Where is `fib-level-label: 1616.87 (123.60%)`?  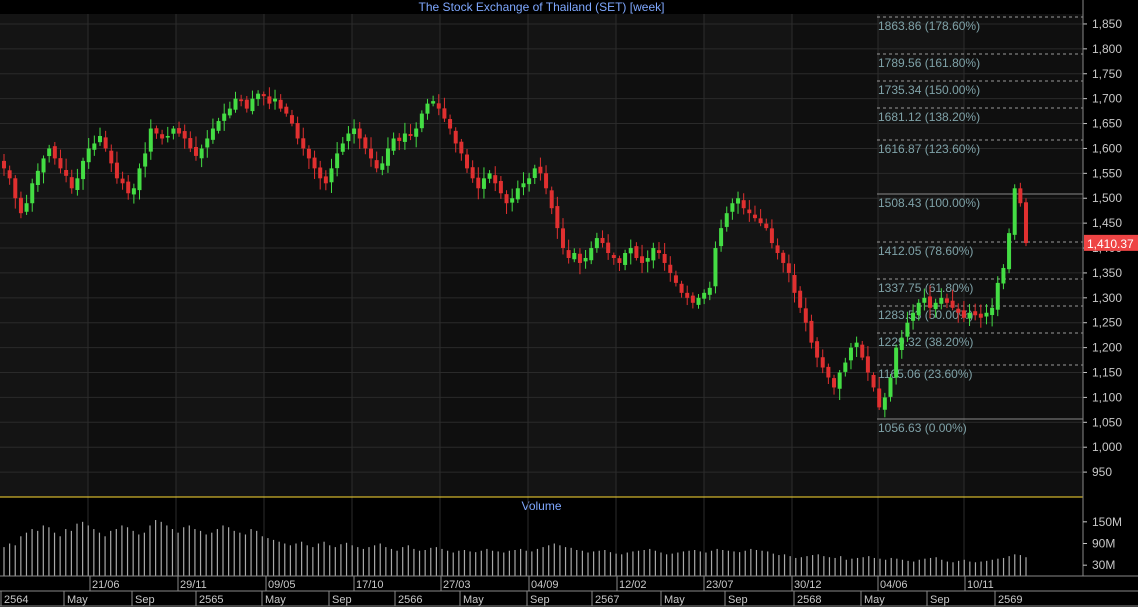
fib-level-label: 1616.87 (123.60%) is located at coordinates (929, 149).